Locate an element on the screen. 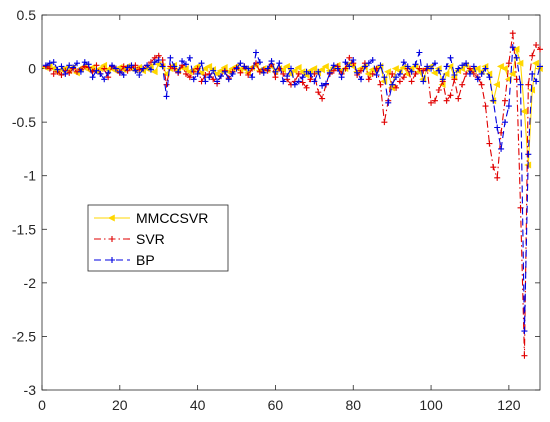 The image size is (550, 422). x-tick-label: 0 is located at coordinates (42, 405).